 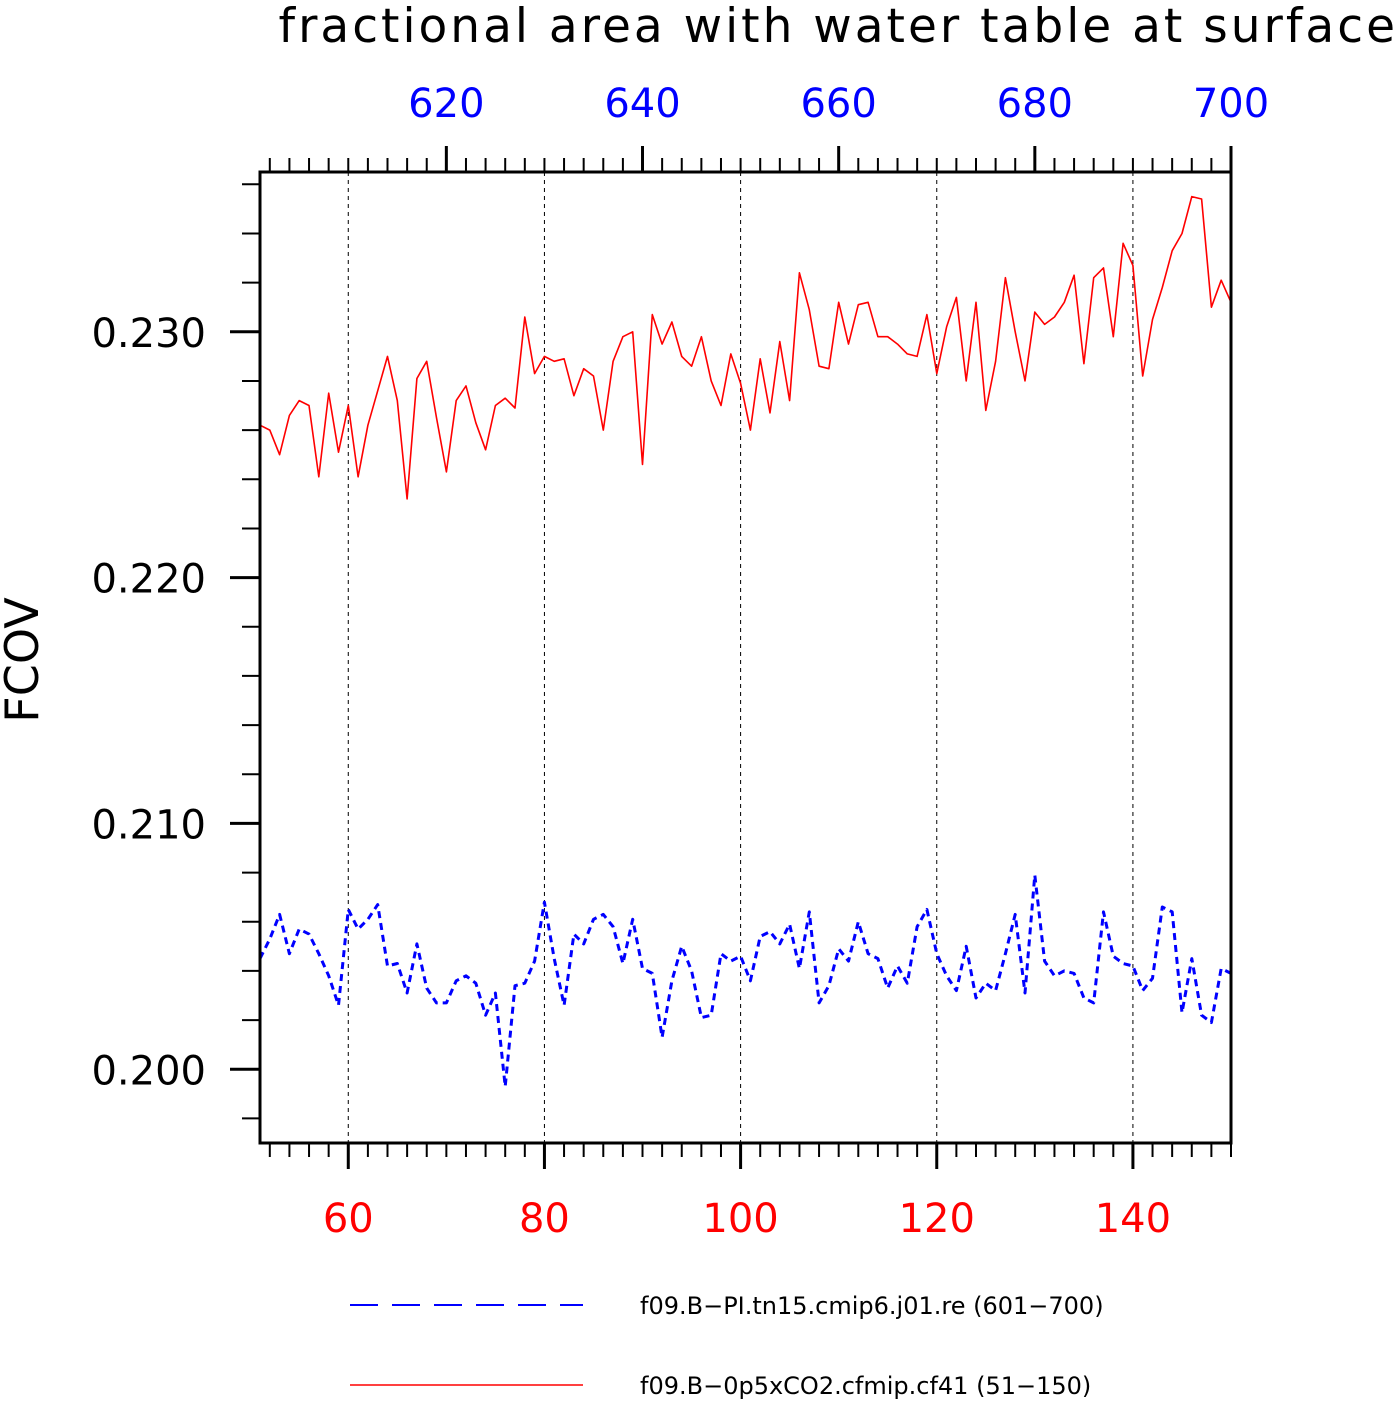 I want to click on series-line-blue, so click(x=745, y=980).